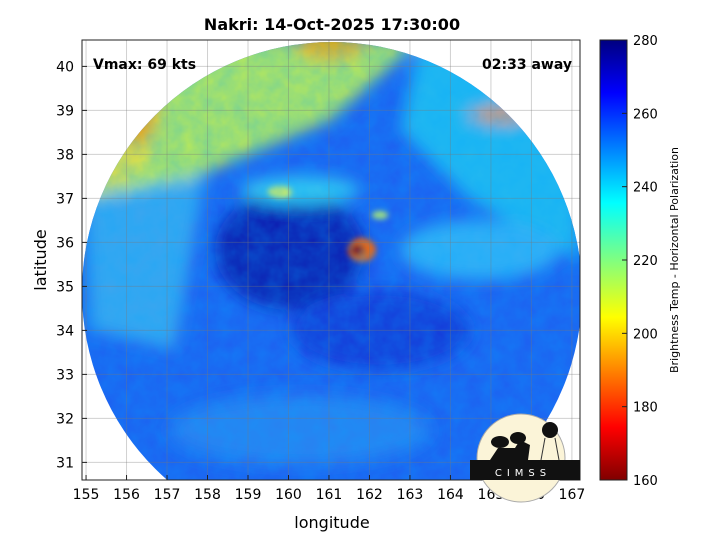  I want to click on vmax-annotation: Vmax: 69 kts, so click(144, 65).